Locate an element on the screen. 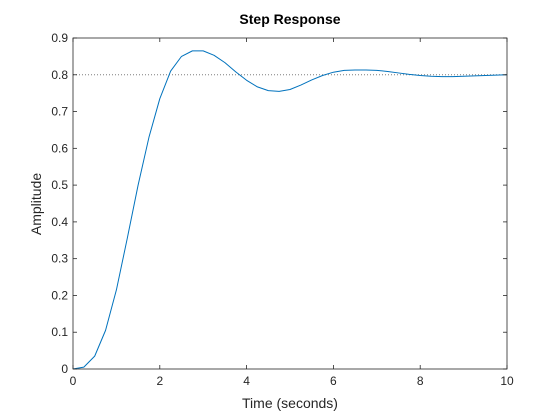 The image size is (560, 420). y-tick-label: 0 is located at coordinates (64, 369).